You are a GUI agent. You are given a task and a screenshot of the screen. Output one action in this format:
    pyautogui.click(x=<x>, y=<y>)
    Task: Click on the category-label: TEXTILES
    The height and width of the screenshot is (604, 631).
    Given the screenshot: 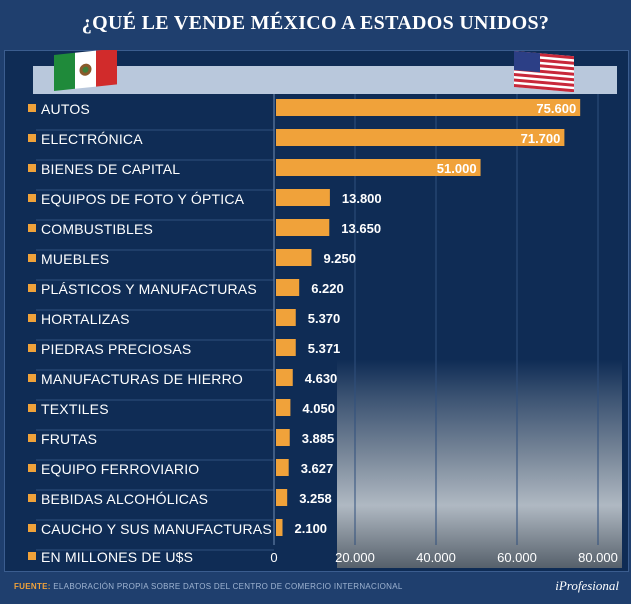 What is the action you would take?
    pyautogui.click(x=75, y=409)
    